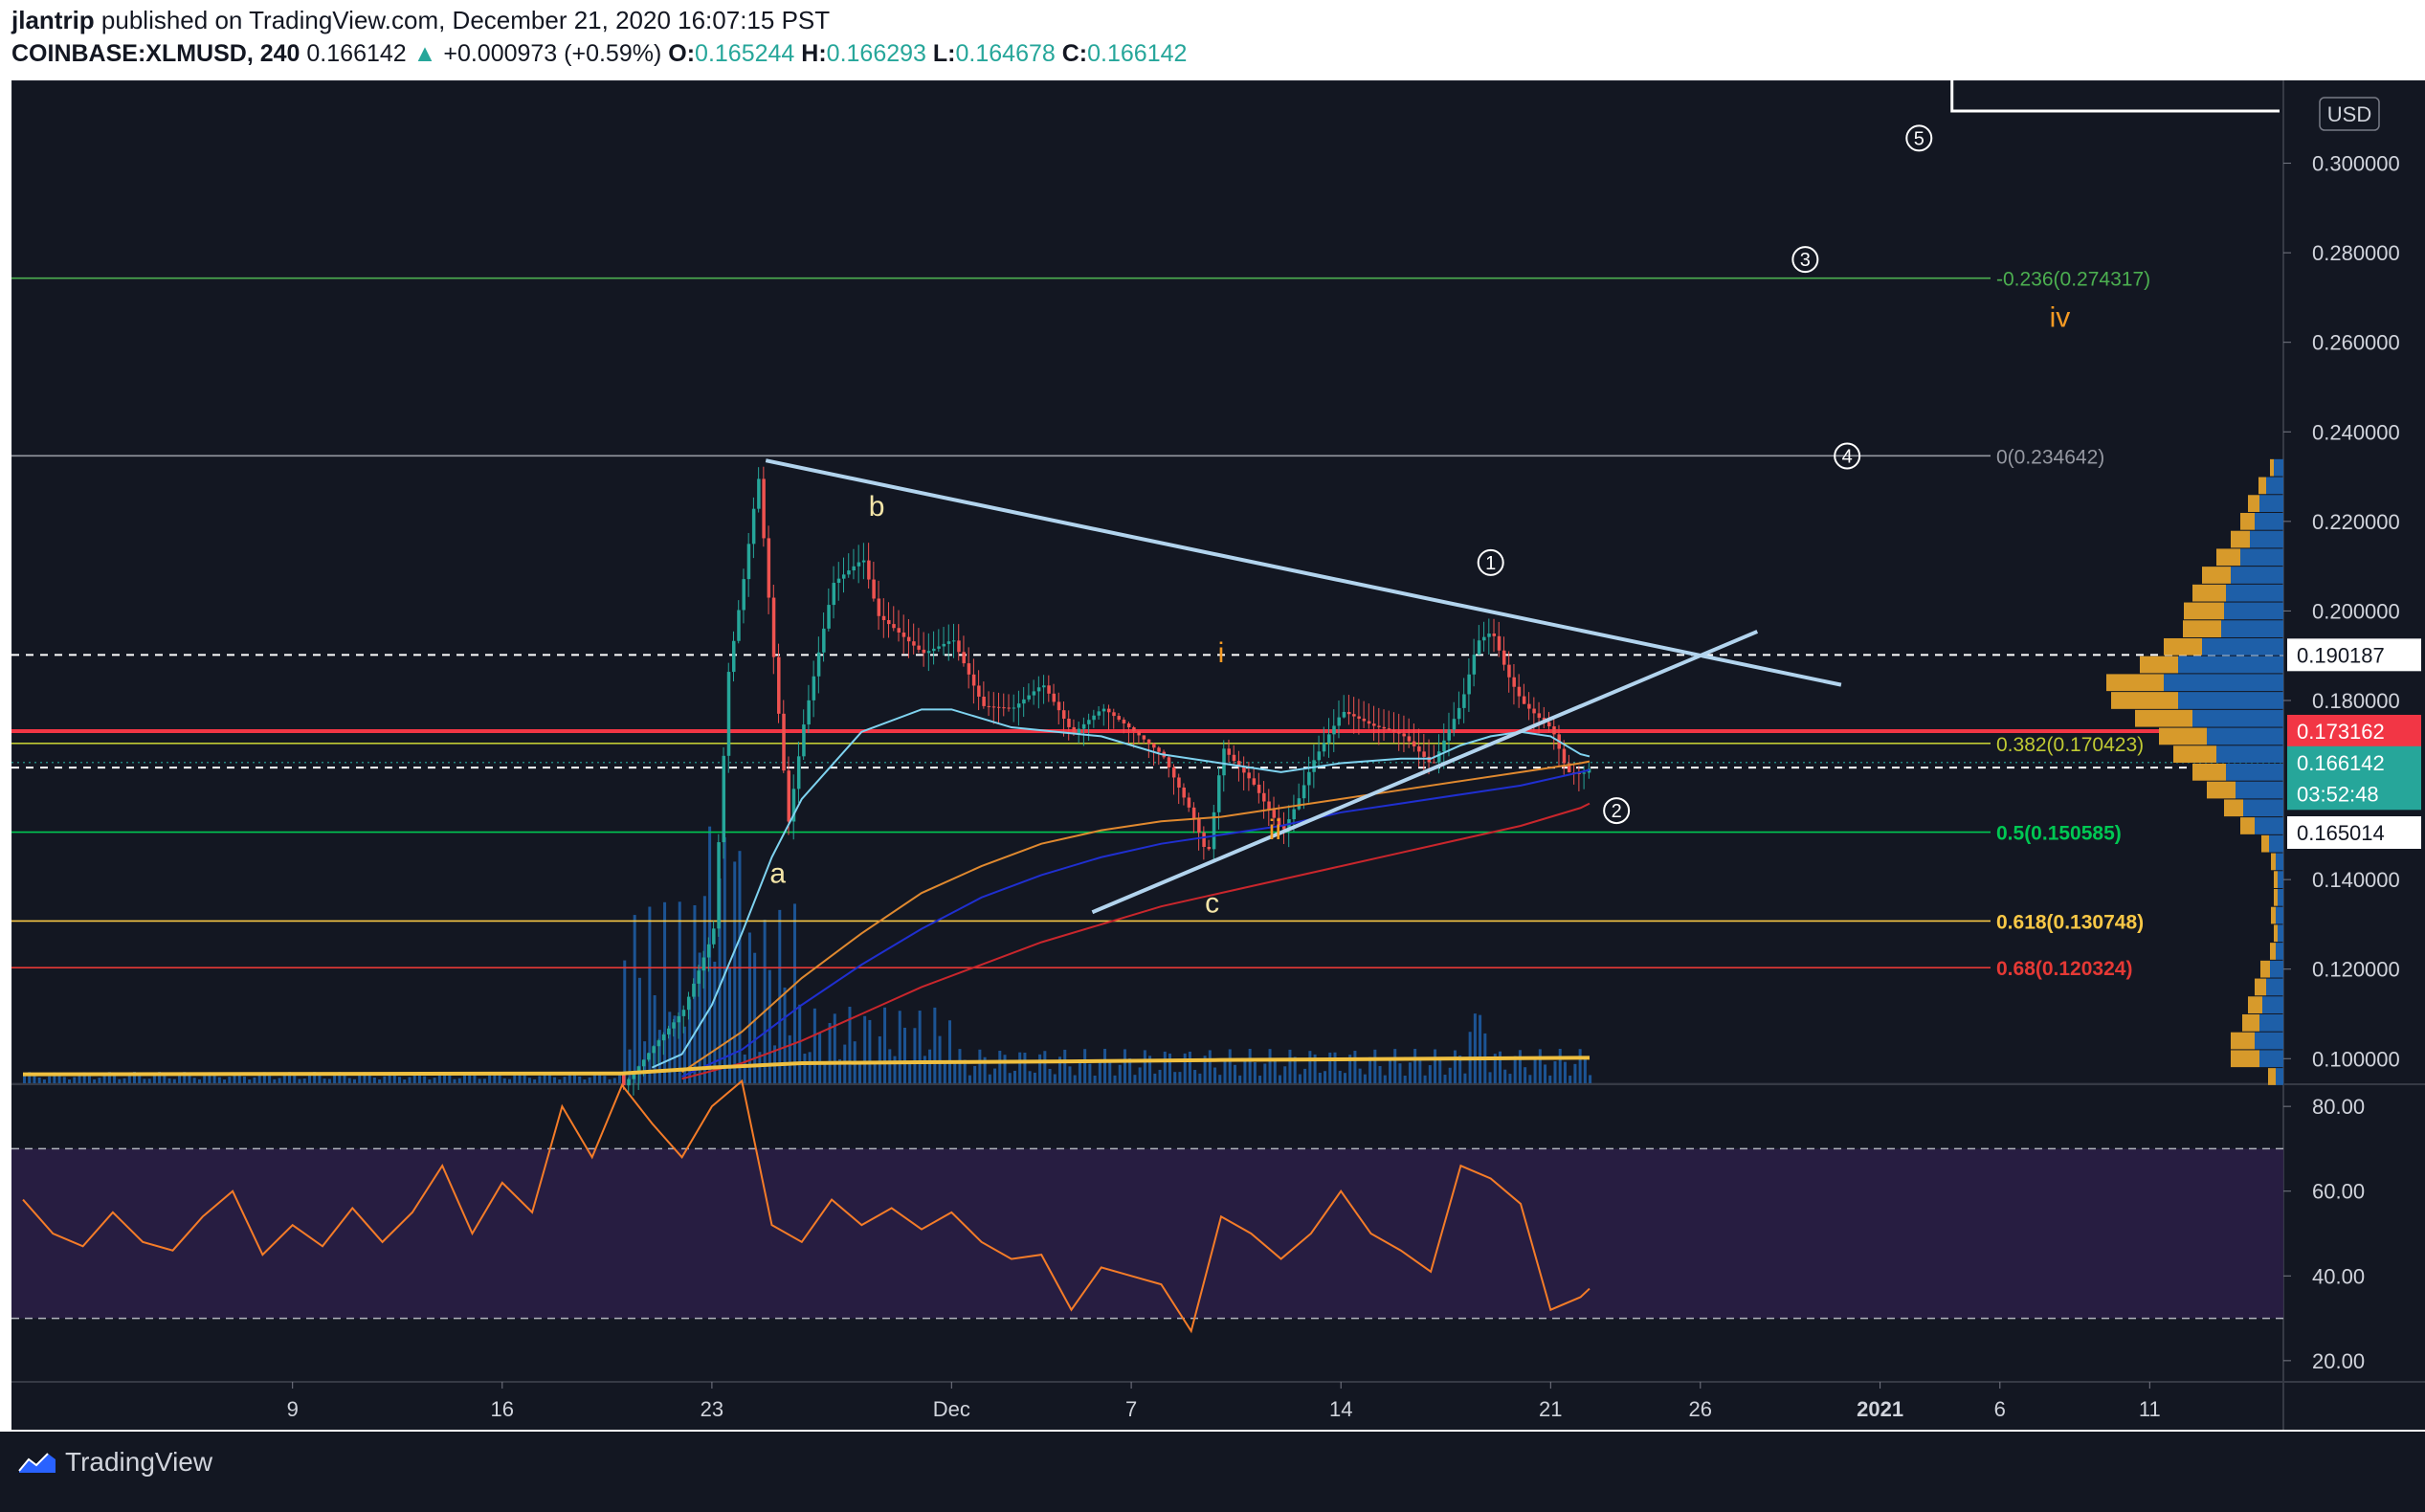  I want to click on time-tick-label-8: 2021, so click(1880, 1409).